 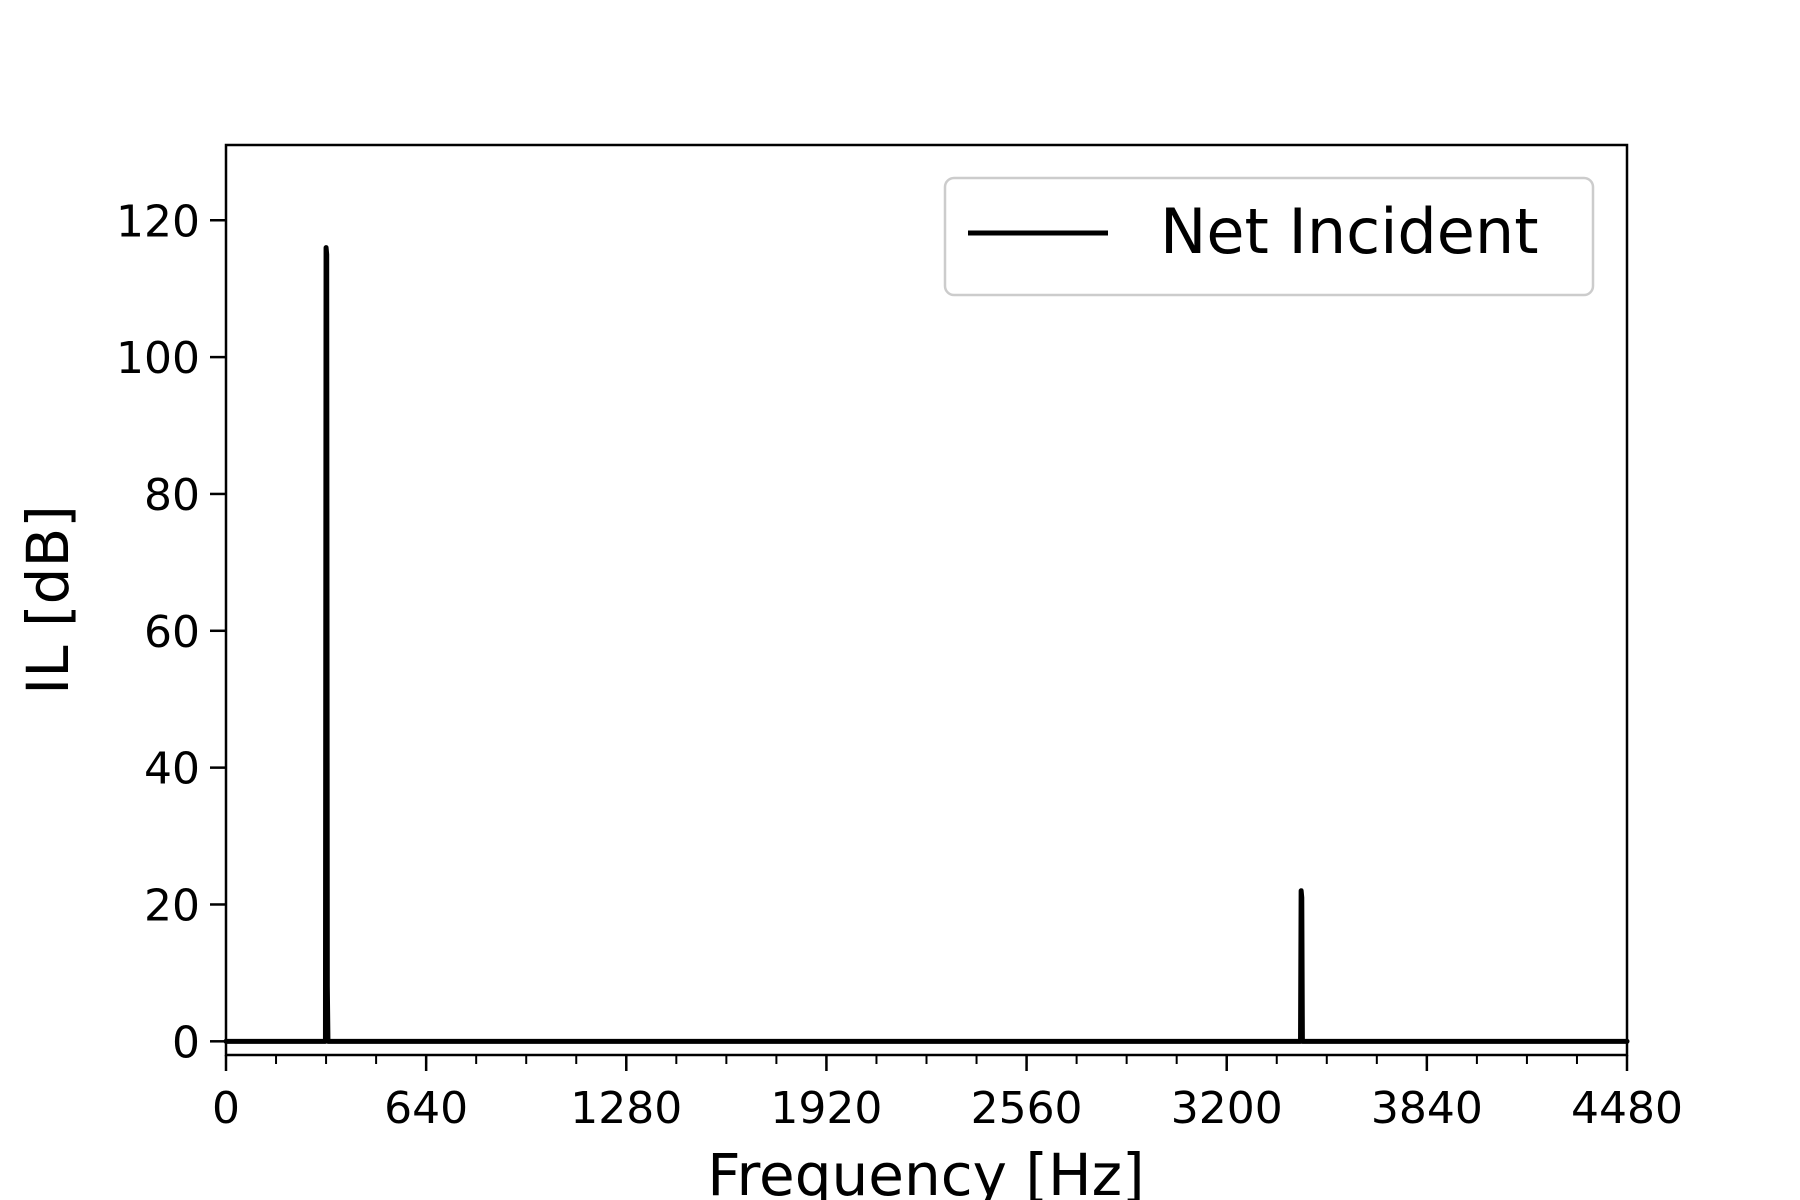 I want to click on y-tick-label: 100, so click(x=158, y=358).